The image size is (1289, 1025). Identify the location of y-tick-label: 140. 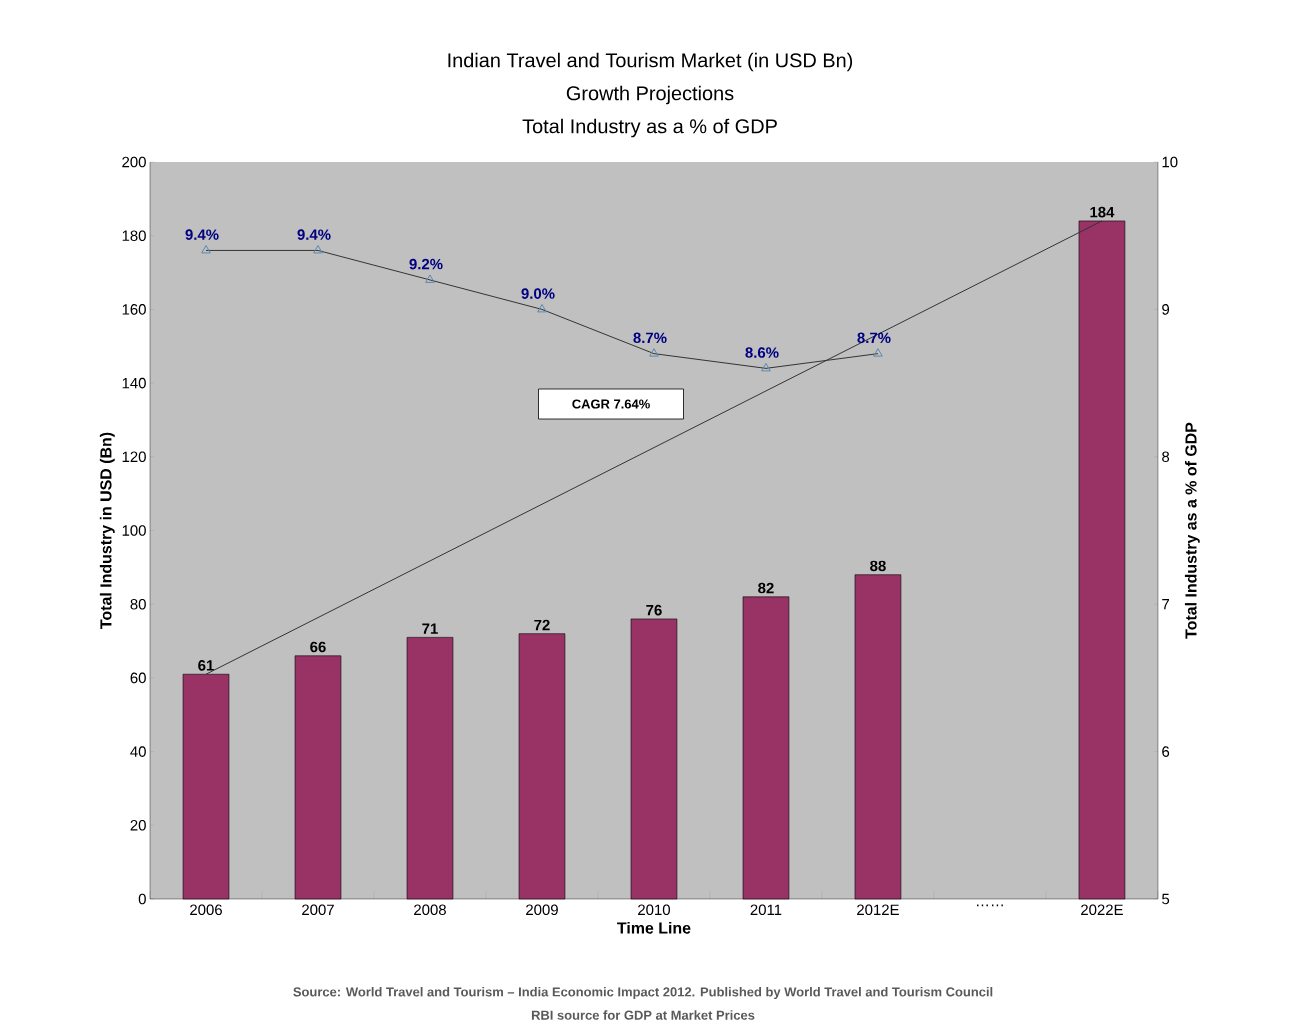
(134, 383).